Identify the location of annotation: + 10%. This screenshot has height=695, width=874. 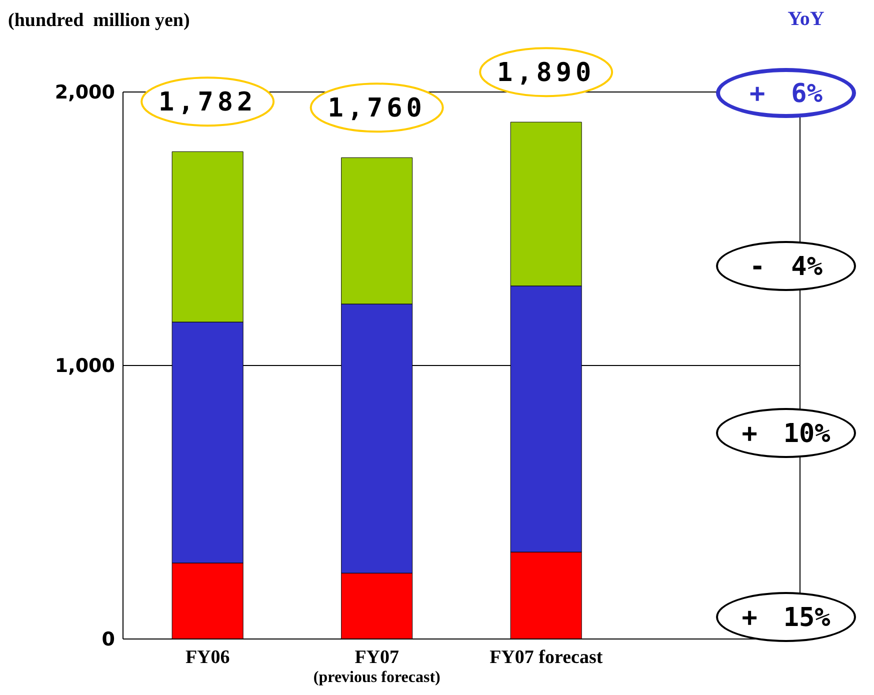
(786, 433).